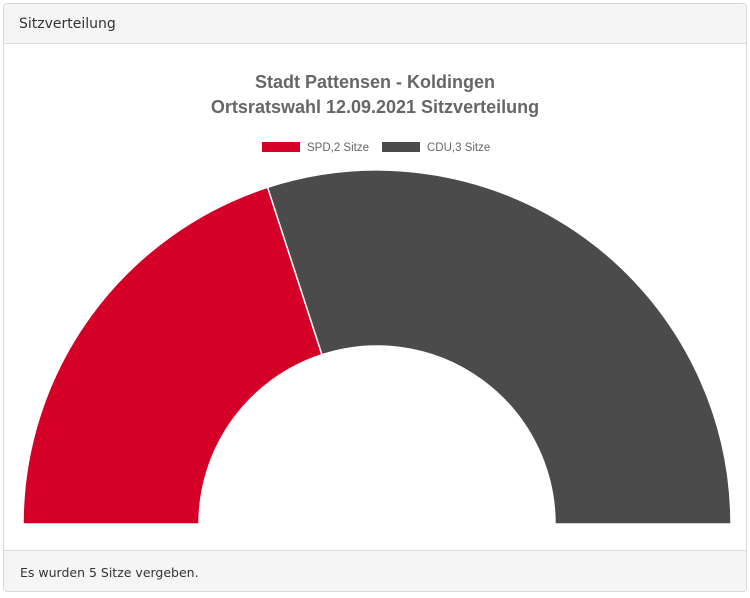 The width and height of the screenshot is (750, 598). I want to click on panel-header-title: Sitzverteilung, so click(67, 24).